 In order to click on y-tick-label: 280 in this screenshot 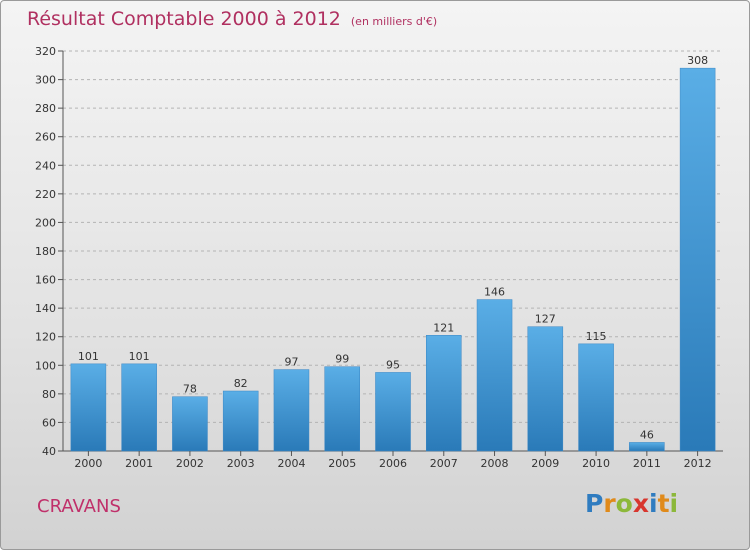, I will do `click(45, 108)`.